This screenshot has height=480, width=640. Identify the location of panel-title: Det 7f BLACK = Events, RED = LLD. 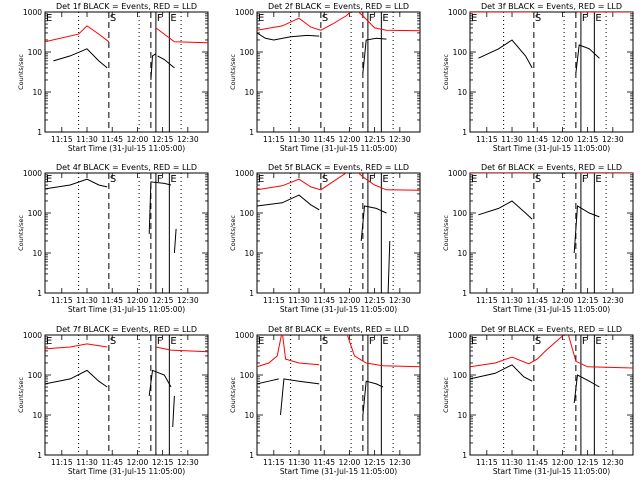
(126, 329).